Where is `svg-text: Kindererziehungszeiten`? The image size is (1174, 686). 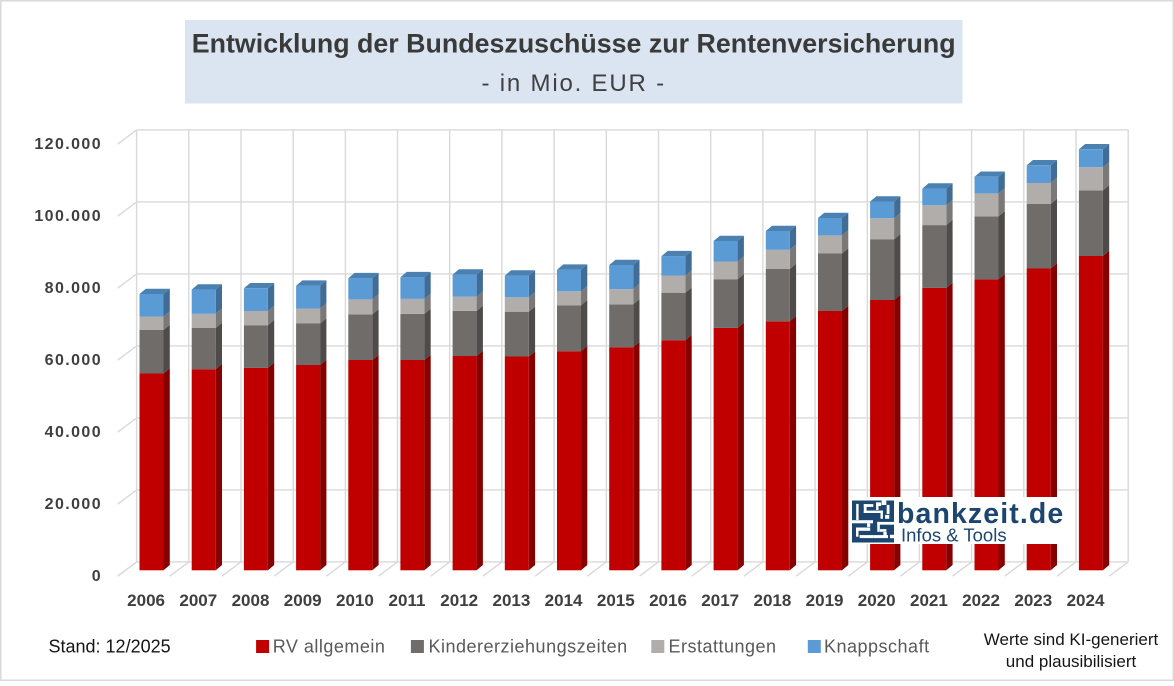
svg-text: Kindererziehungszeiten is located at coordinates (528, 647).